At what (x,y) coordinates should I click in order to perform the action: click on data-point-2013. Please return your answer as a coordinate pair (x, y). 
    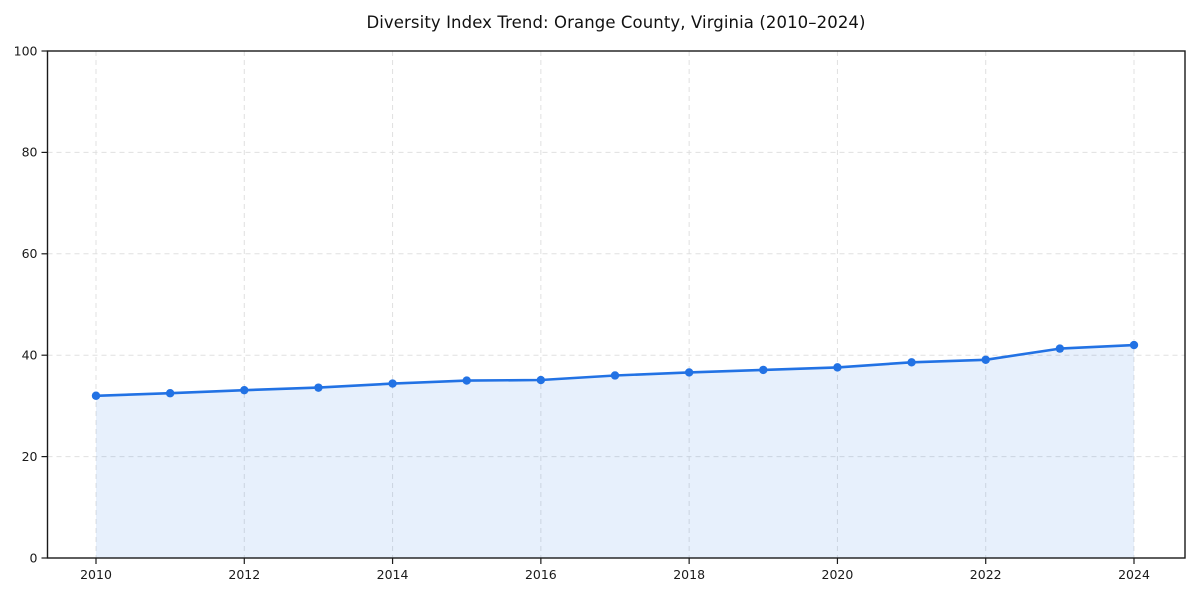
    Looking at the image, I should click on (318, 387).